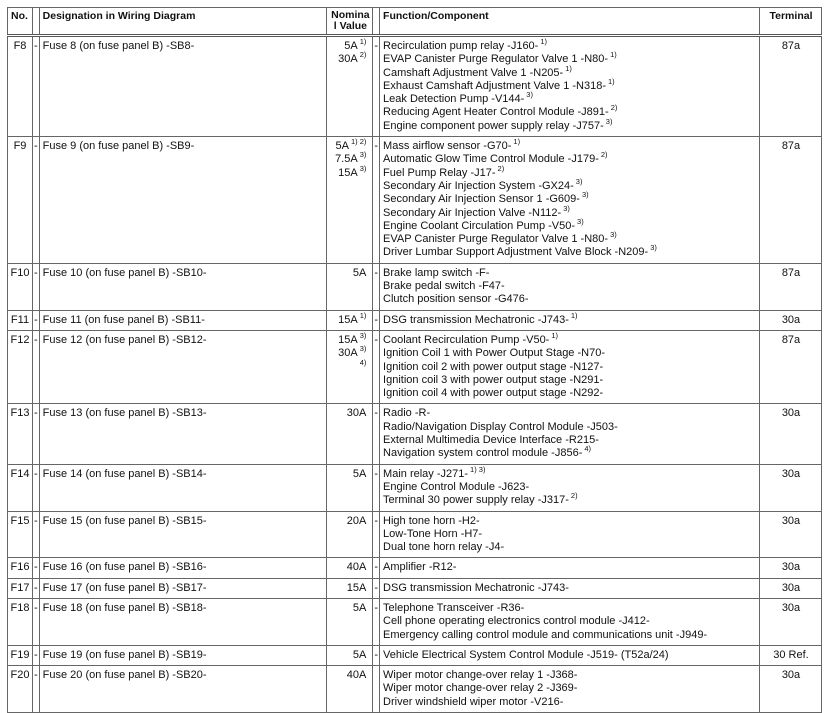 This screenshot has width=834, height=713. Describe the element at coordinates (348, 352) in the screenshot. I see `nominal-value: 30A 3)` at that location.